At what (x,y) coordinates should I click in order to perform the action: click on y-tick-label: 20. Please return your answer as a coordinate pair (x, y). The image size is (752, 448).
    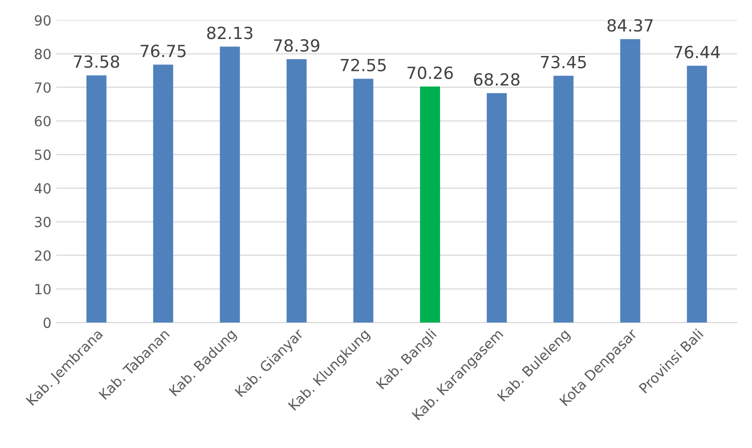
    Looking at the image, I should click on (42, 255).